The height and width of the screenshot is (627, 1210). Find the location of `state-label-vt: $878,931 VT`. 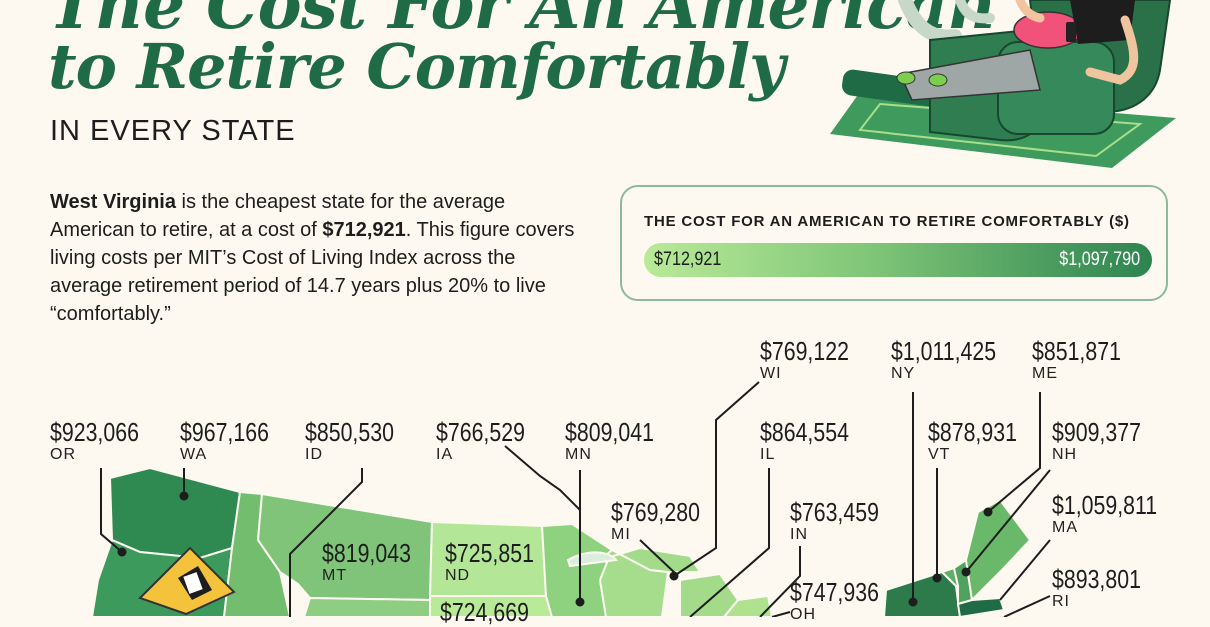

state-label-vt: $878,931 VT is located at coordinates (982, 441).